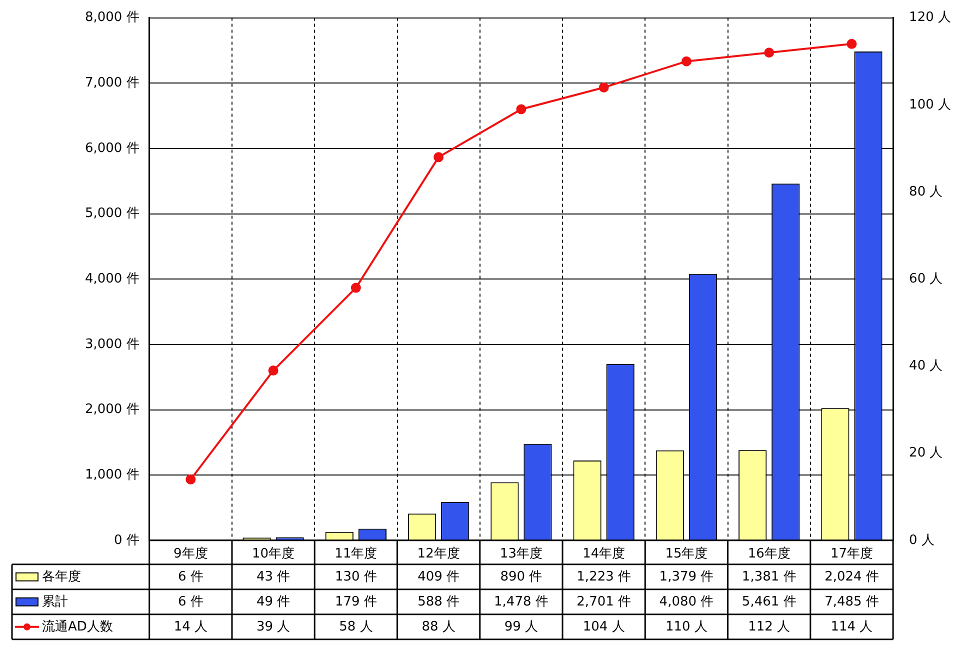 The height and width of the screenshot is (649, 979). I want to click on data-label: 110 人, so click(686, 626).